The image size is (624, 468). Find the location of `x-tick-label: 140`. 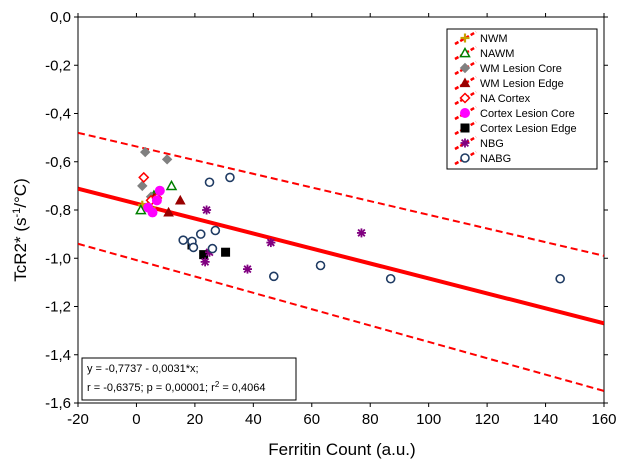

x-tick-label: 140 is located at coordinates (545, 419).